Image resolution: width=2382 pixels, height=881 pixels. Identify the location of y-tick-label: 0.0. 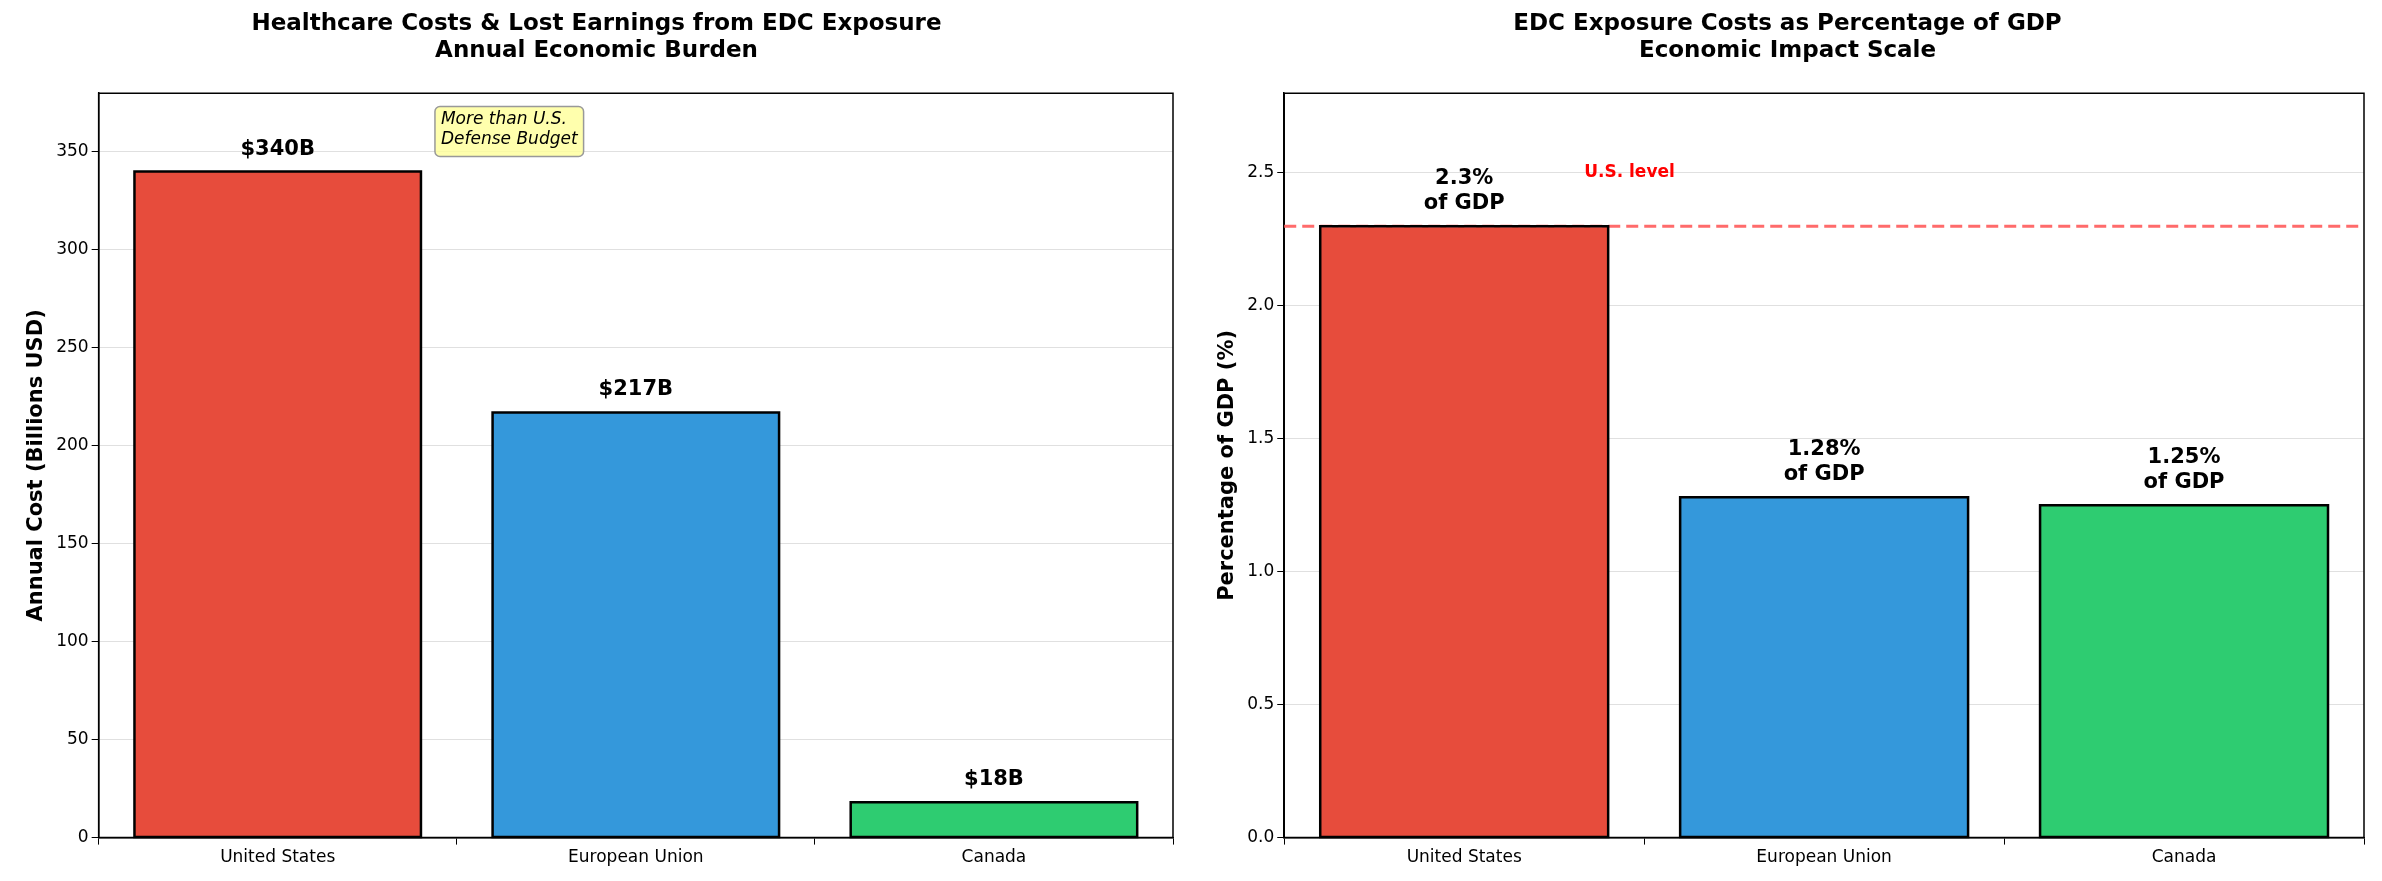
(1261, 836).